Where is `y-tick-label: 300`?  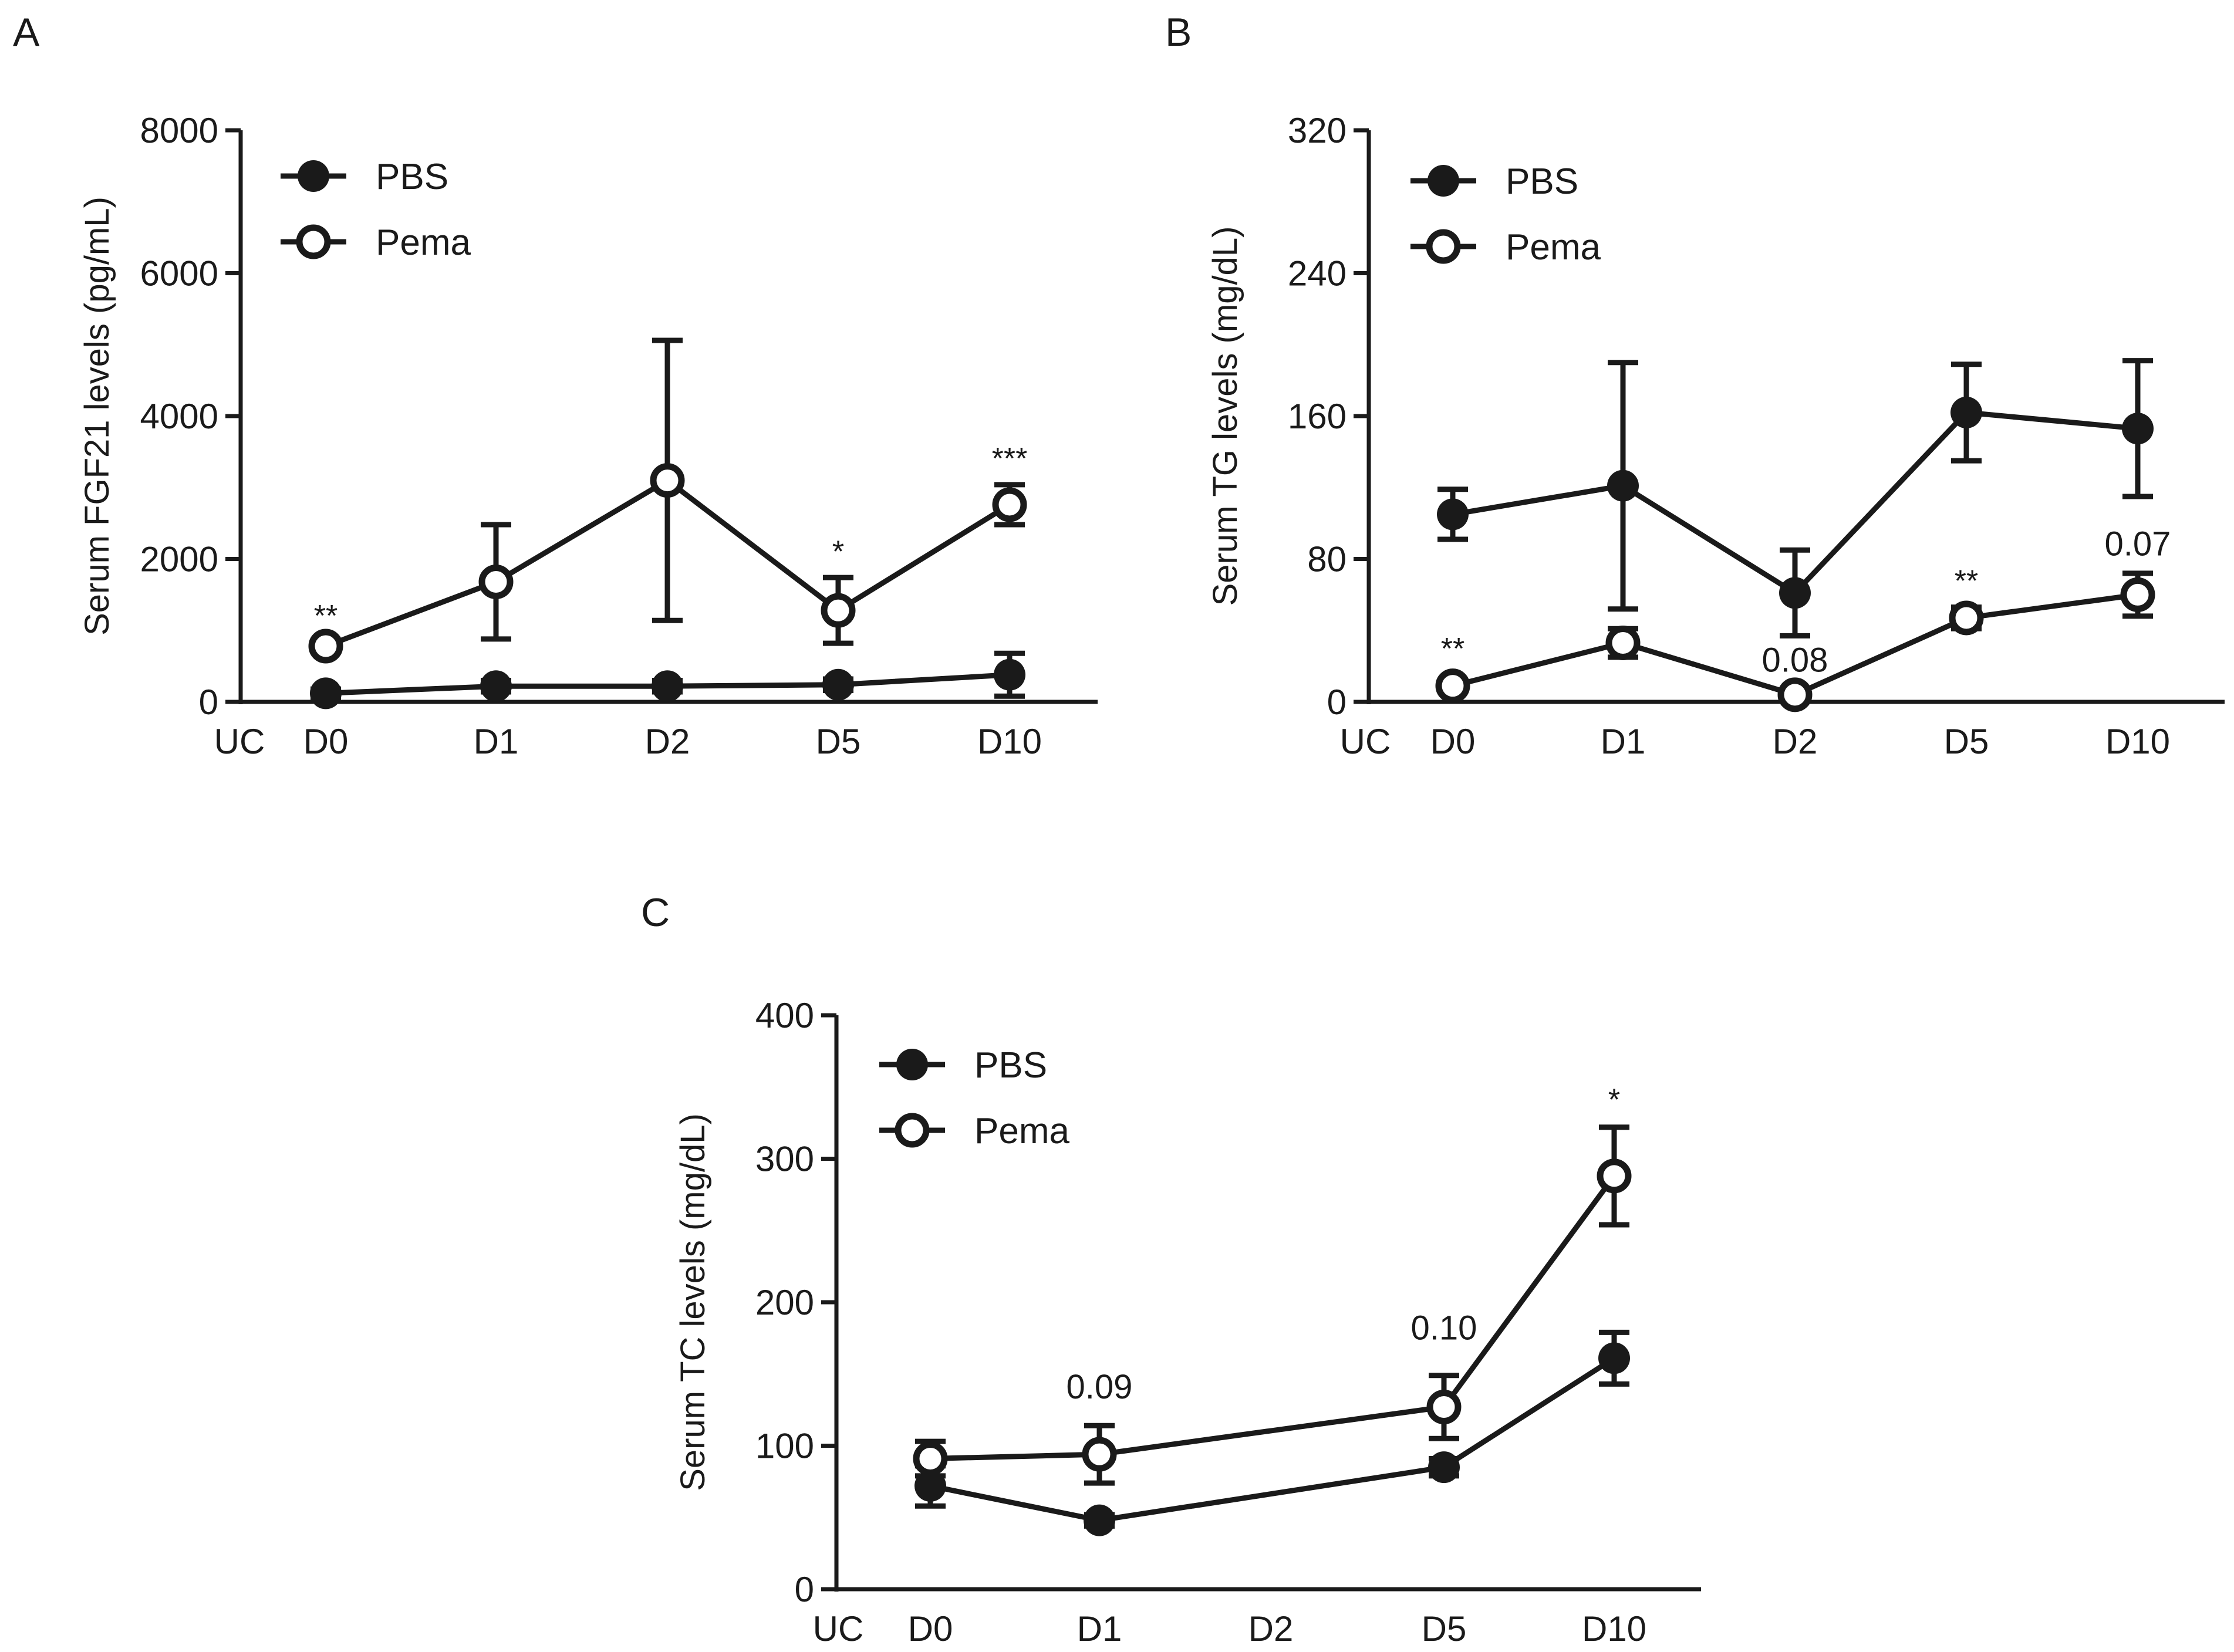
y-tick-label: 300 is located at coordinates (785, 1159).